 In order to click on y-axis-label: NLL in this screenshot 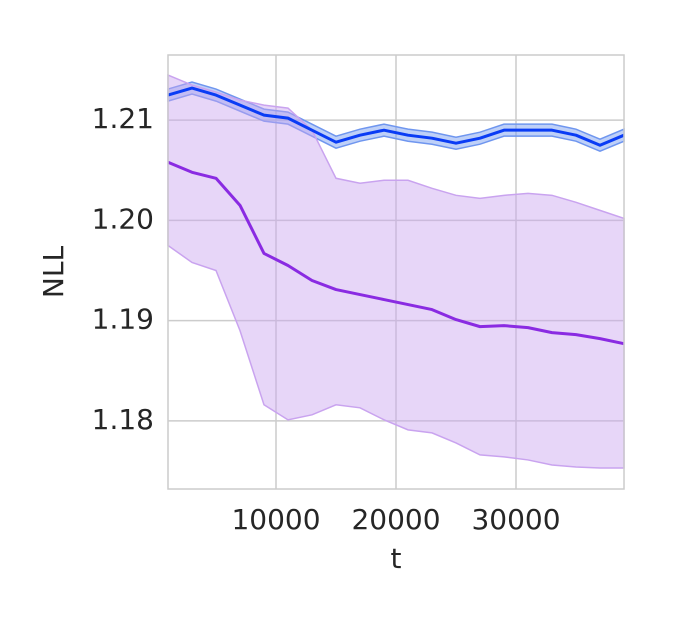, I will do `click(53, 272)`.